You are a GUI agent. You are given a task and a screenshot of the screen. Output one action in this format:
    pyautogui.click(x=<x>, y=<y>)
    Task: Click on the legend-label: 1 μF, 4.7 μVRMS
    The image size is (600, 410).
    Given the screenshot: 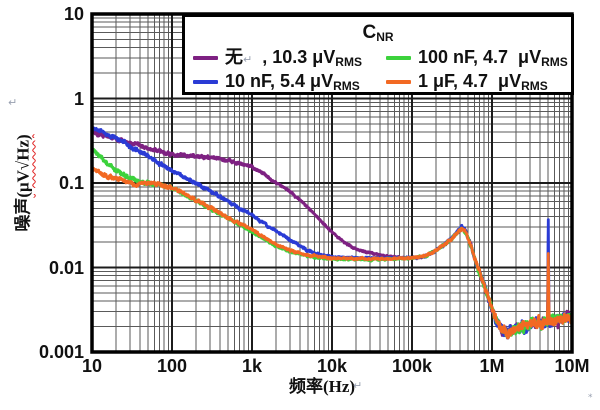 What is the action you would take?
    pyautogui.click(x=483, y=82)
    